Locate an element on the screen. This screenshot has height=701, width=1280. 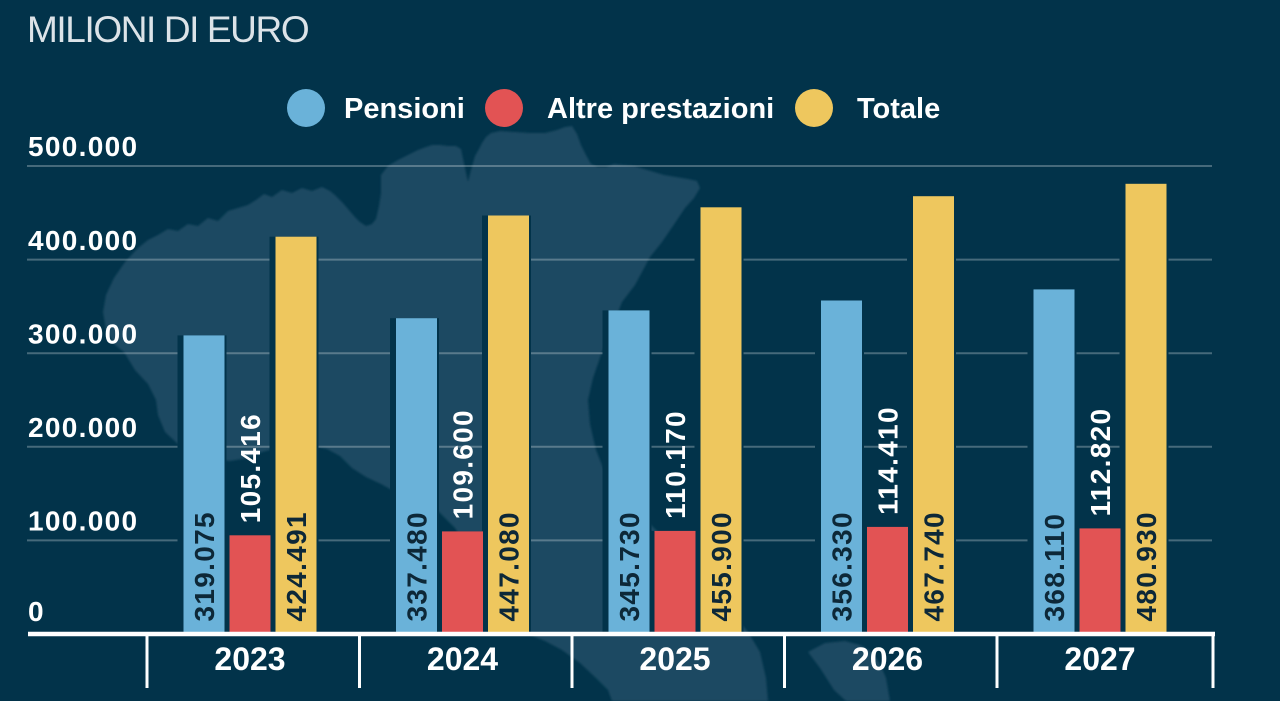
svg-text: 2025 is located at coordinates (674, 659).